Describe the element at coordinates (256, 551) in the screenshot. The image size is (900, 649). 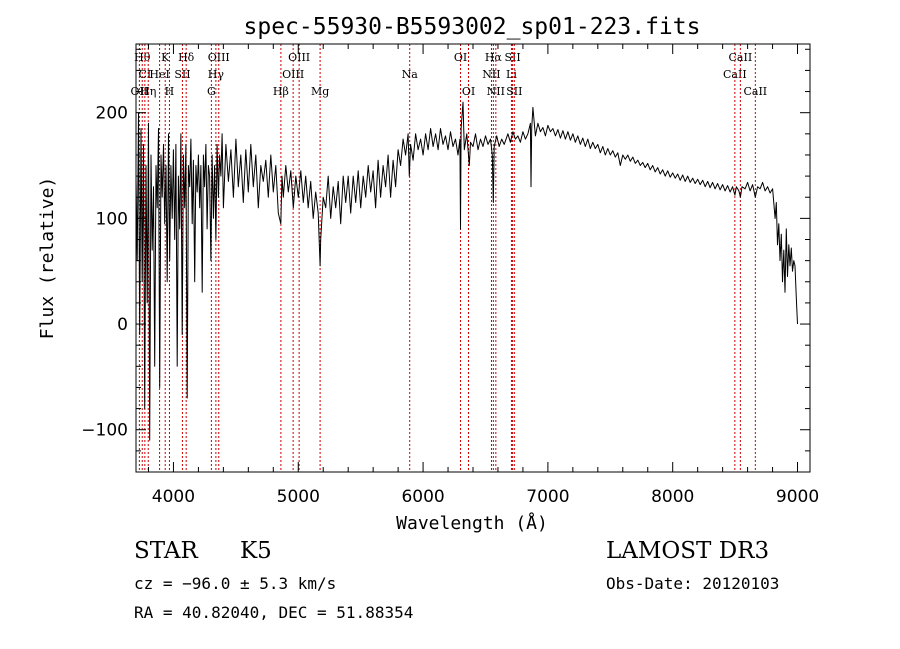
I see `object-subclass: K5` at that location.